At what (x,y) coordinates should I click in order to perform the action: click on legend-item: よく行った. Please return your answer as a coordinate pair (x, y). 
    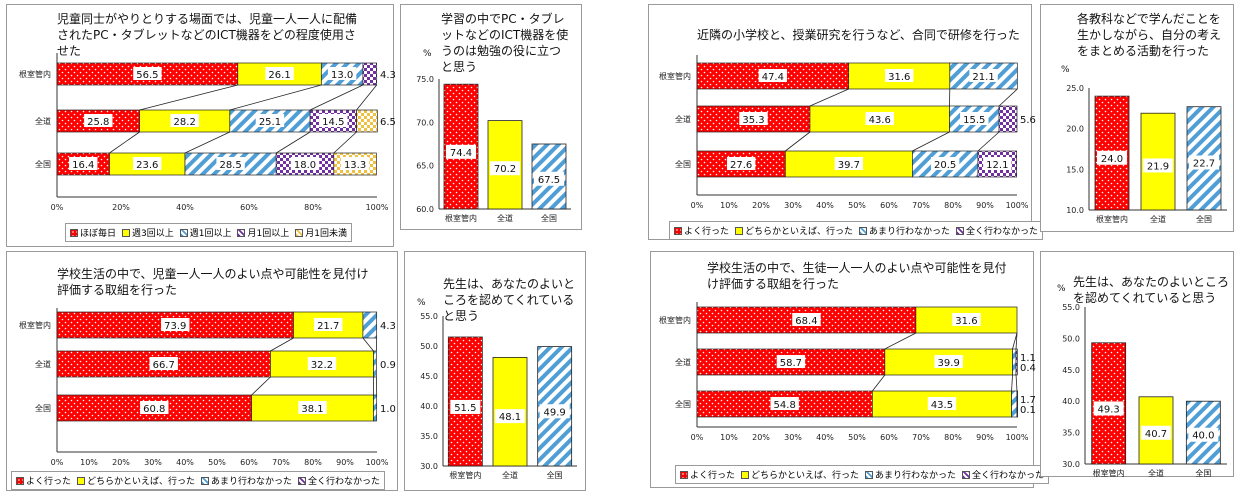
    Looking at the image, I should click on (701, 230).